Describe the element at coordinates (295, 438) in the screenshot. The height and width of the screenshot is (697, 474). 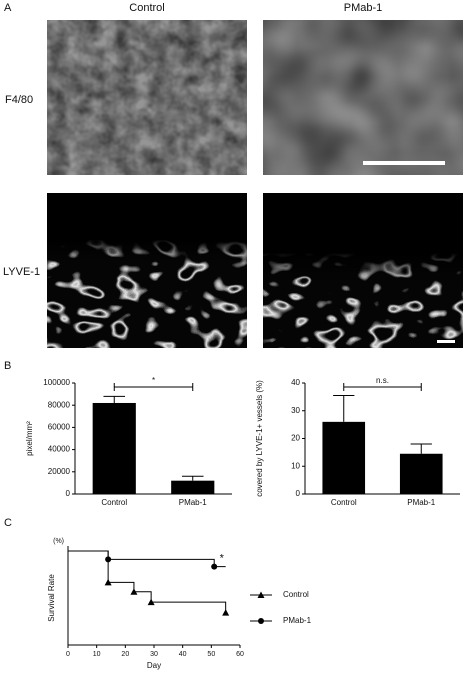
I see `y-tick-label: 20` at that location.